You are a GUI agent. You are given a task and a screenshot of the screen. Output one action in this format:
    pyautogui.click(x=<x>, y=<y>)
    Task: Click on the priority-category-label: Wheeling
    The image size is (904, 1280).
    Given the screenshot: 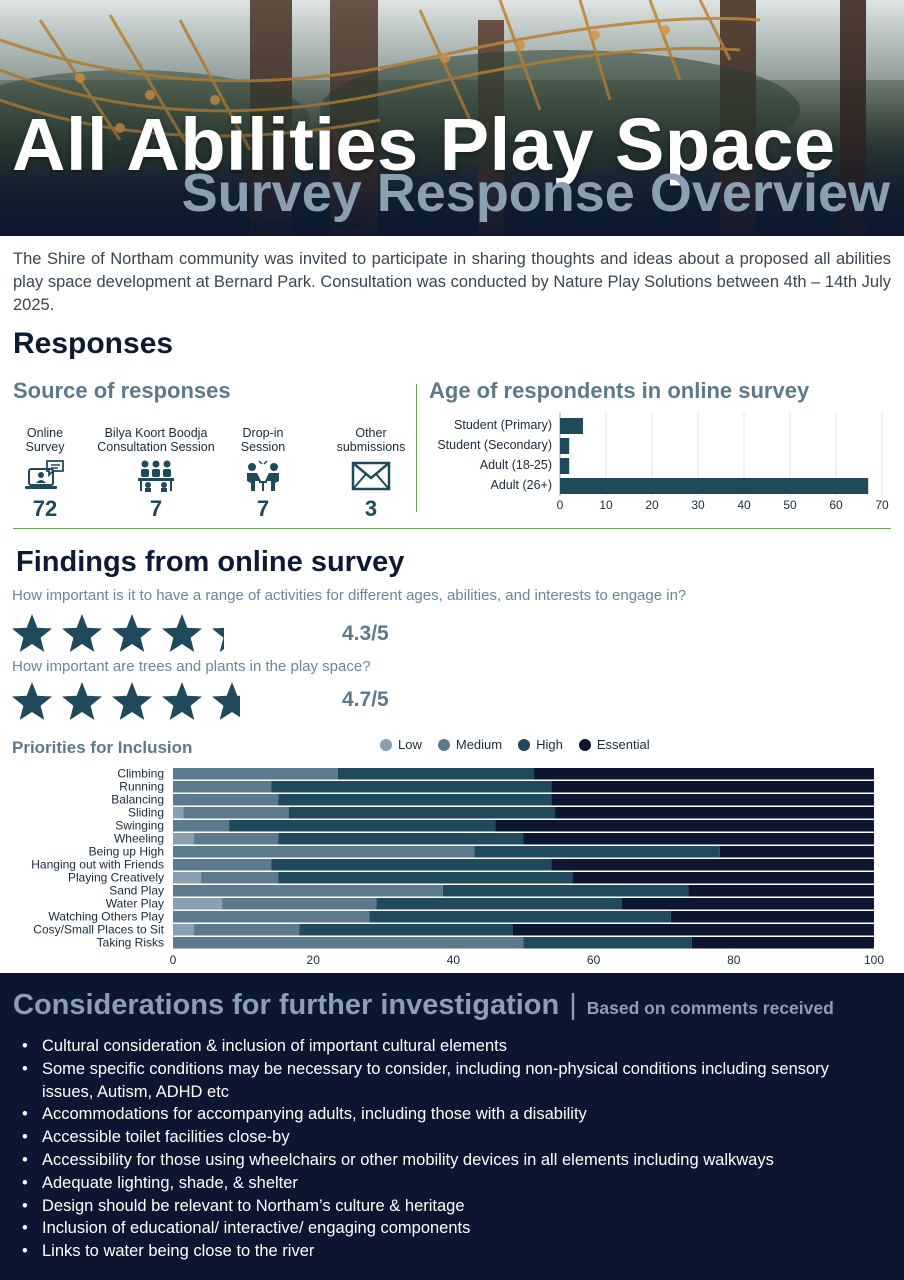 What is the action you would take?
    pyautogui.click(x=139, y=839)
    